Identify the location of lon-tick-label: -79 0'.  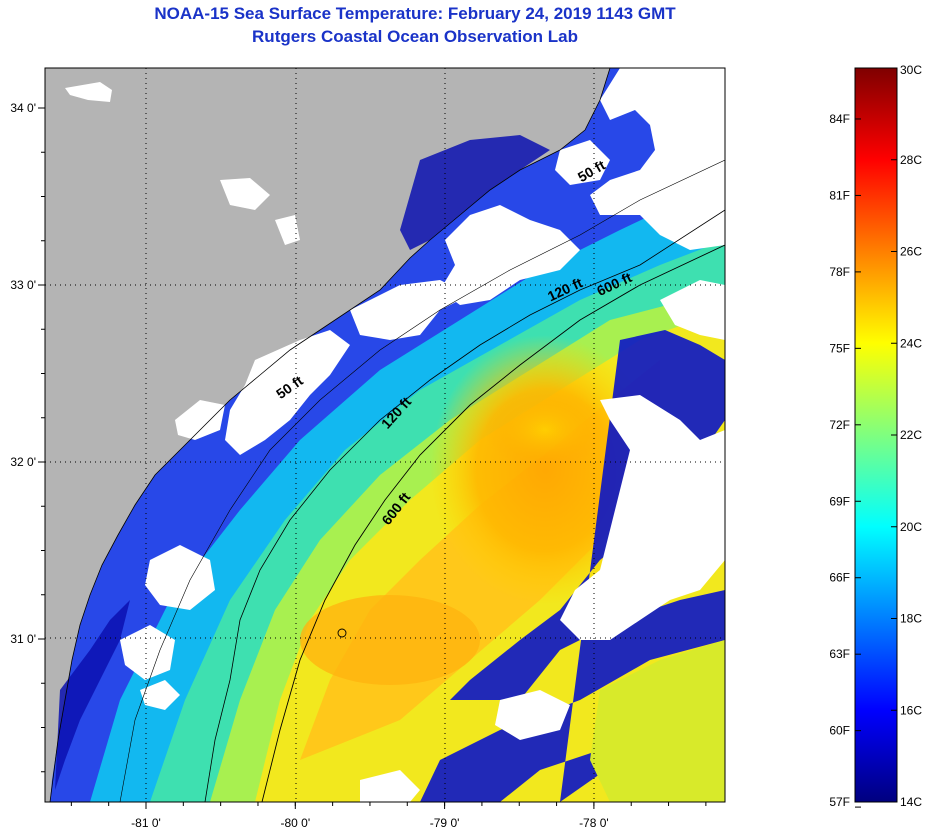
(445, 823).